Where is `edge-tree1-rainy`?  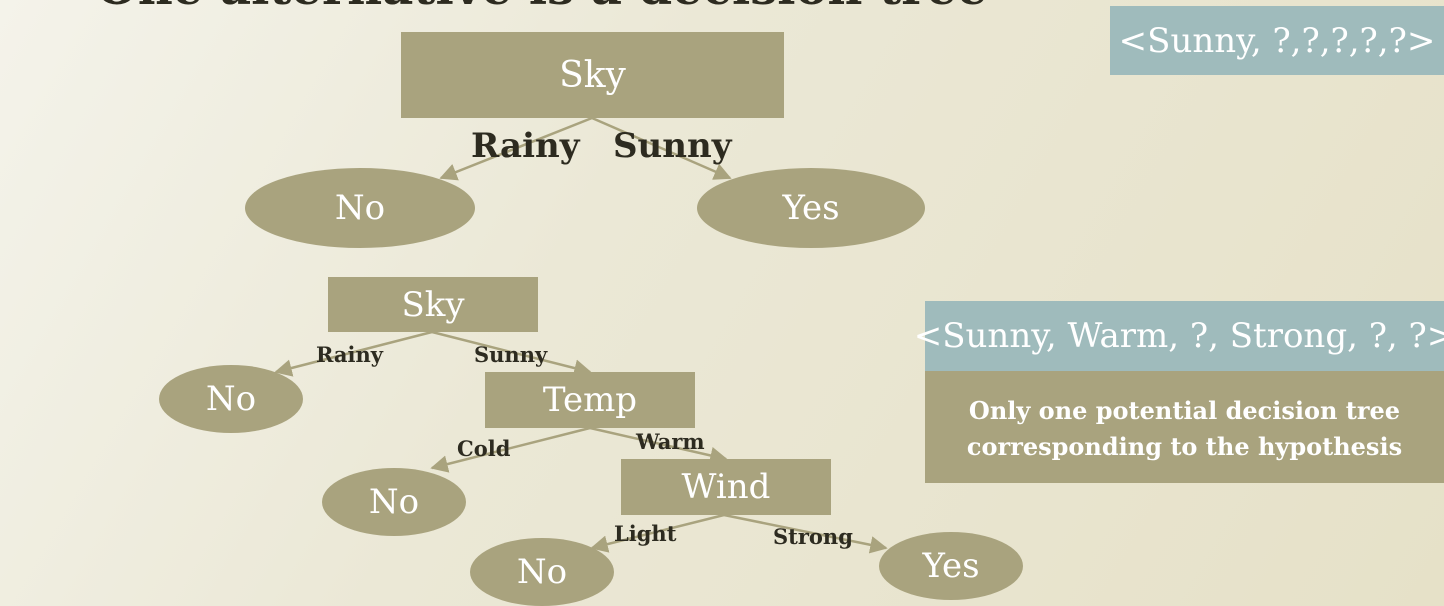 edge-tree1-rainy is located at coordinates (516, 148).